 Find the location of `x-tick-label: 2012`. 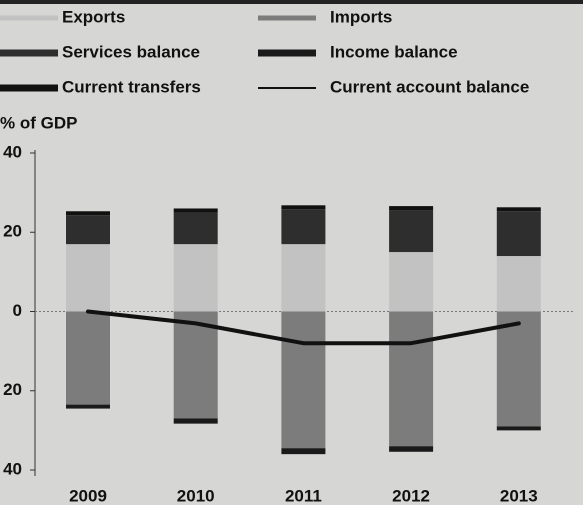

x-tick-label: 2012 is located at coordinates (411, 495).